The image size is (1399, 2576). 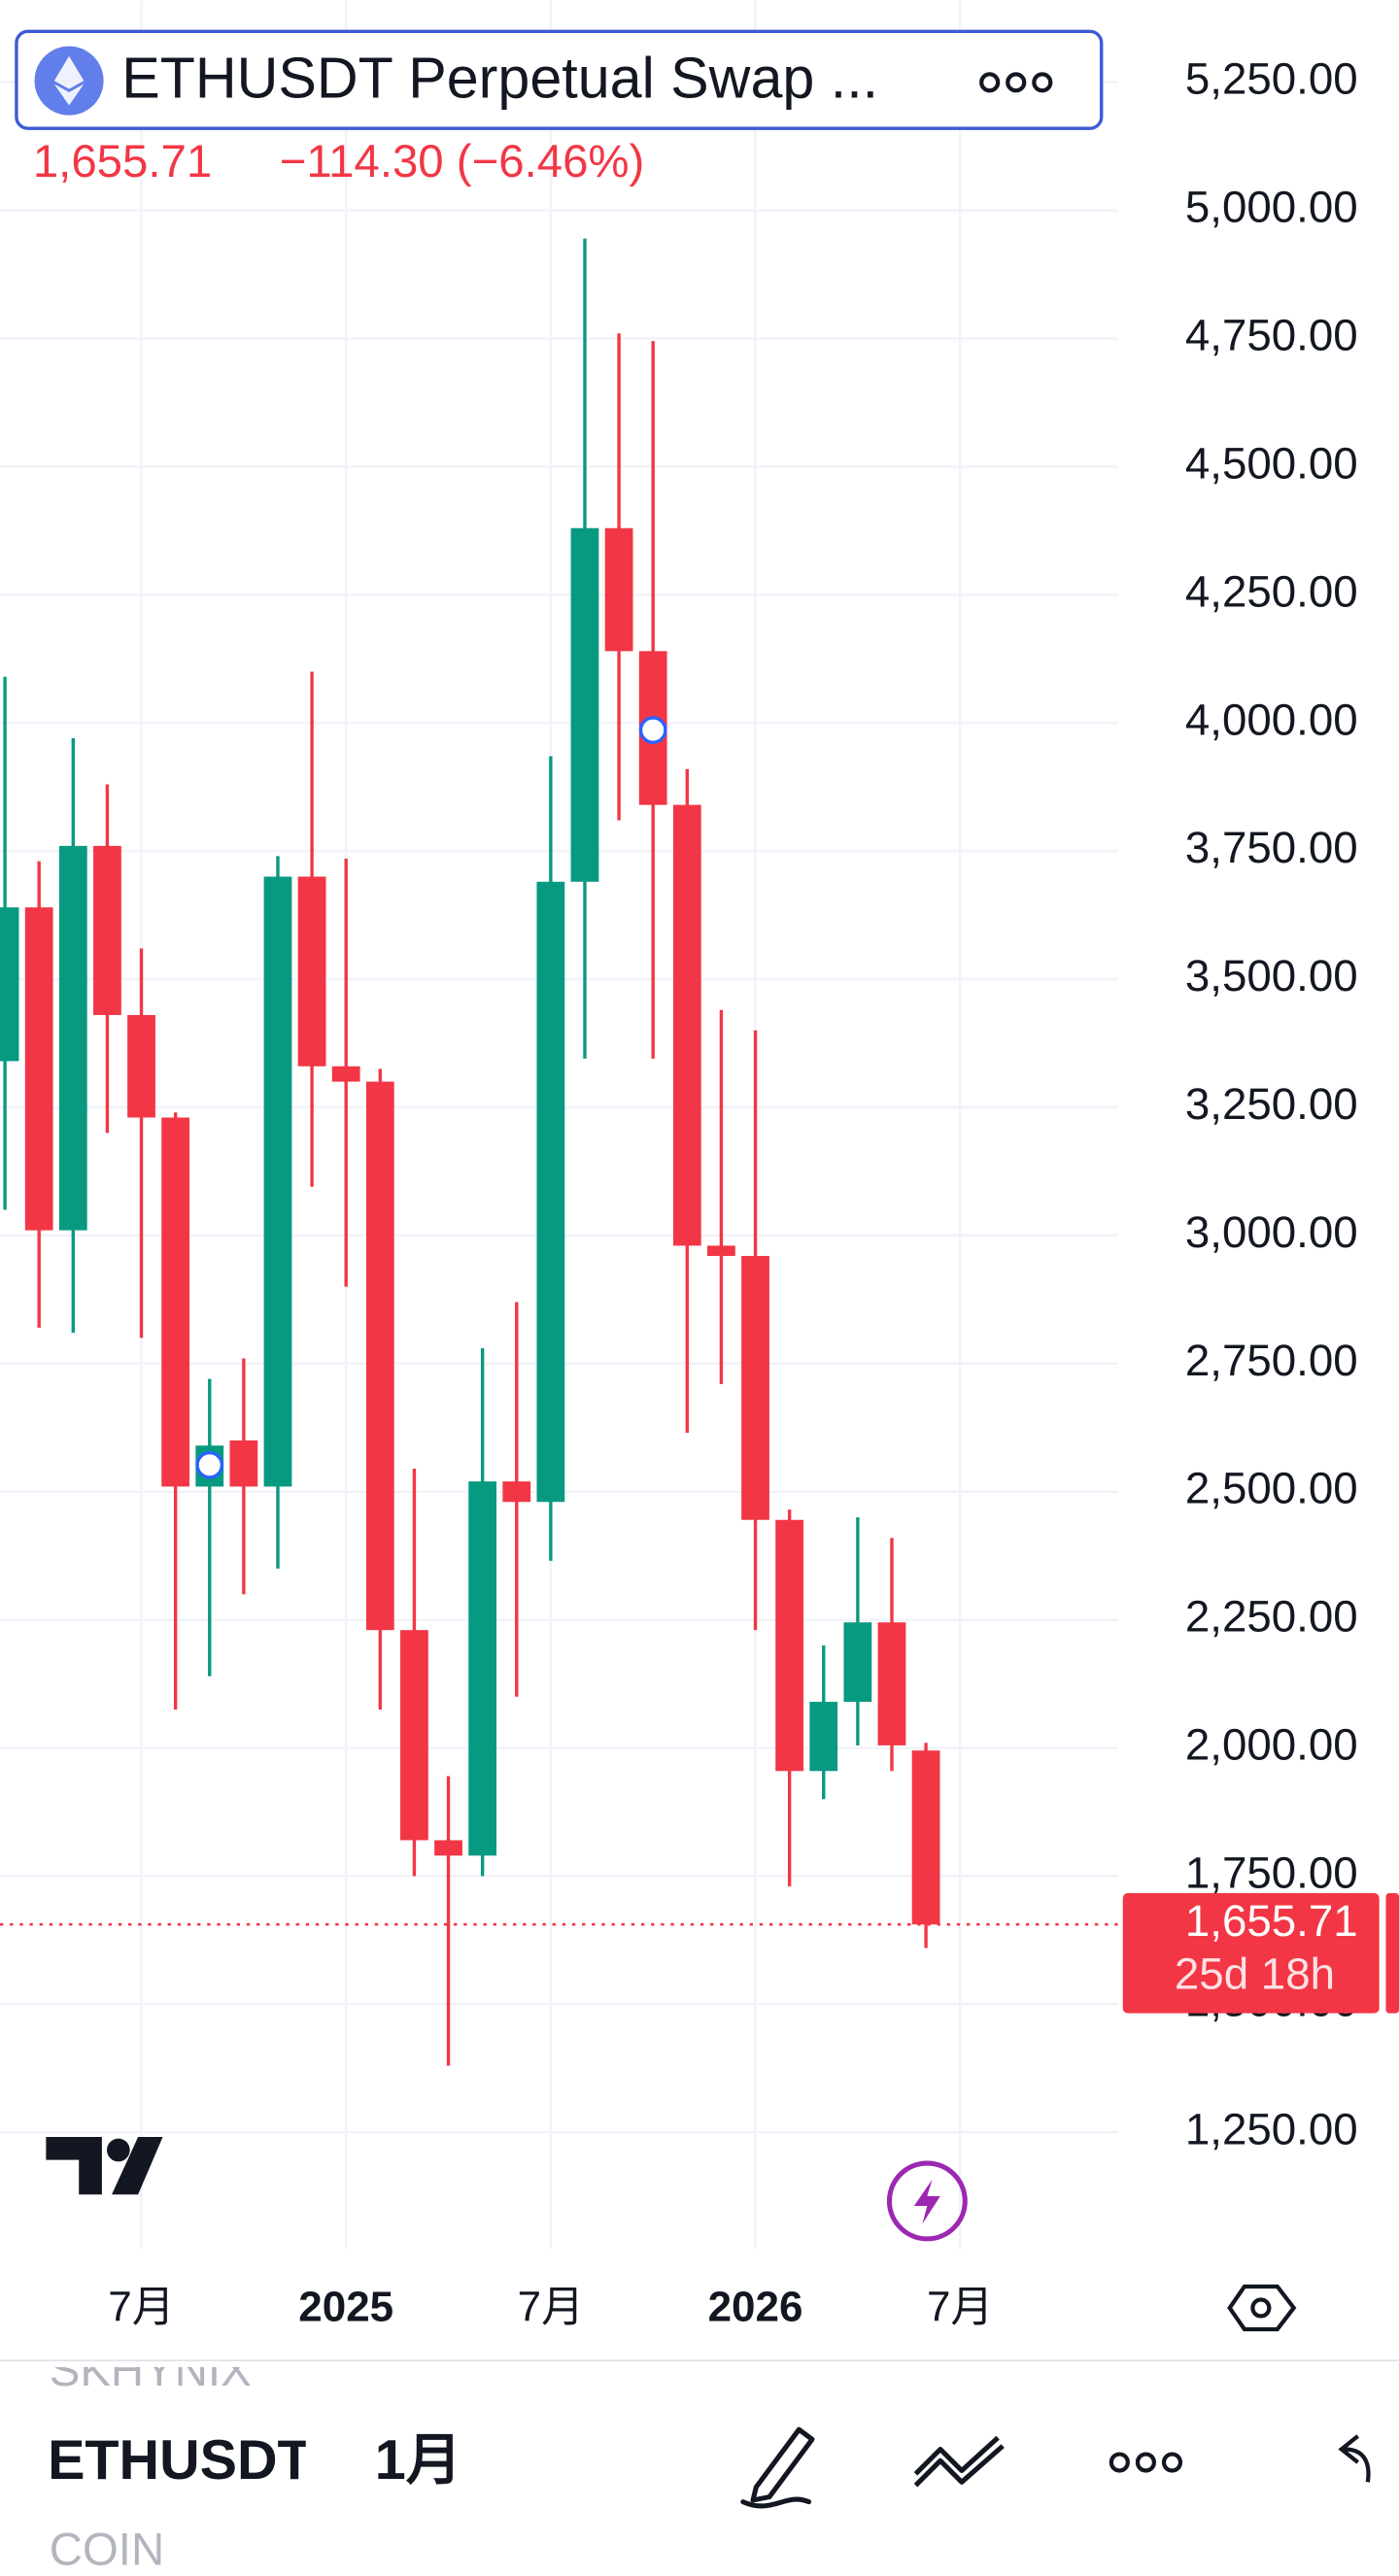 I want to click on price-badge-countdown: 25d 18h, so click(x=1255, y=1973).